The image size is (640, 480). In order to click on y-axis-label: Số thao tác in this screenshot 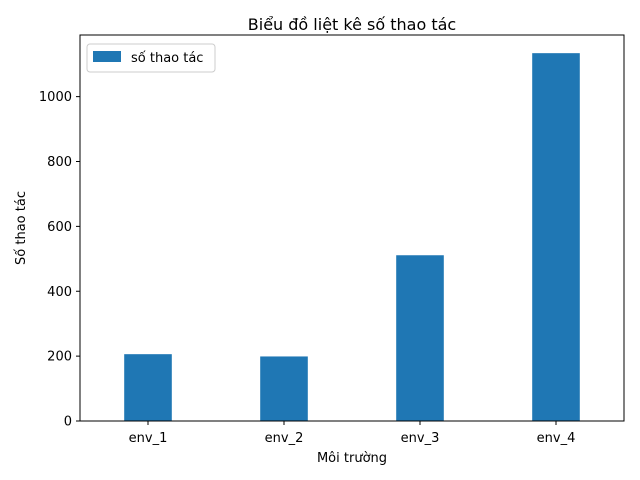, I will do `click(21, 228)`.